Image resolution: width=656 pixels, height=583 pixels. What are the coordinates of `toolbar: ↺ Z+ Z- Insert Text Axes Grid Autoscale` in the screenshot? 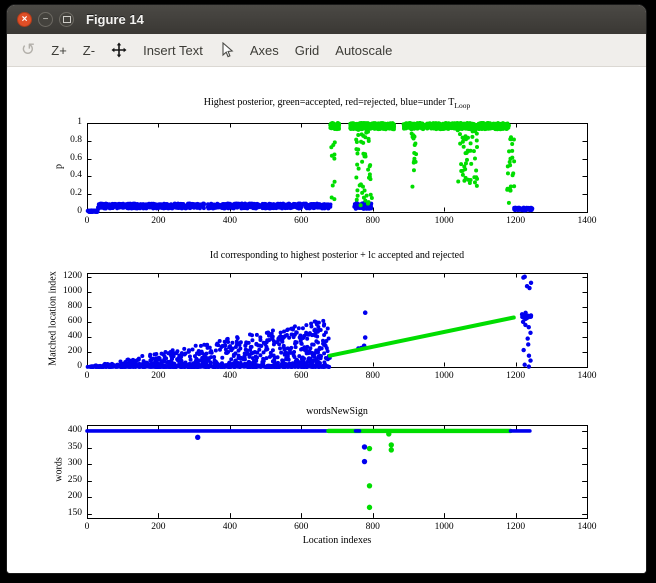 It's located at (326, 50).